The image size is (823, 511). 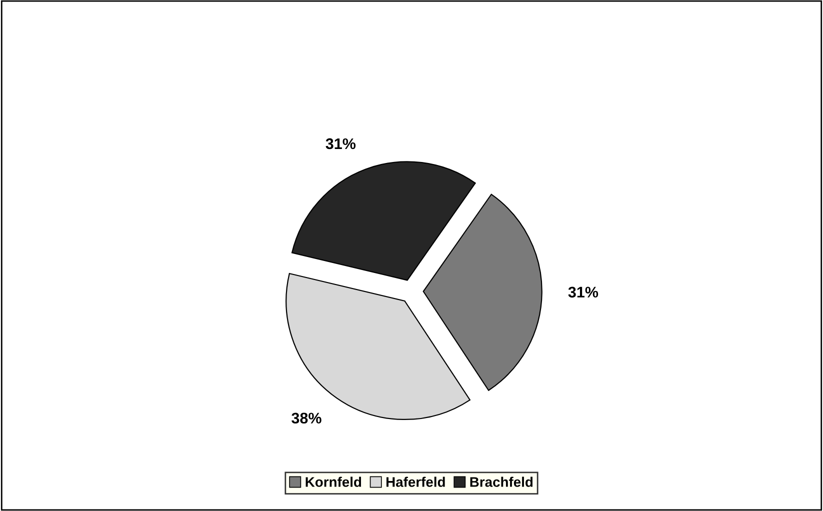 I want to click on data-label: 38%, so click(x=307, y=418).